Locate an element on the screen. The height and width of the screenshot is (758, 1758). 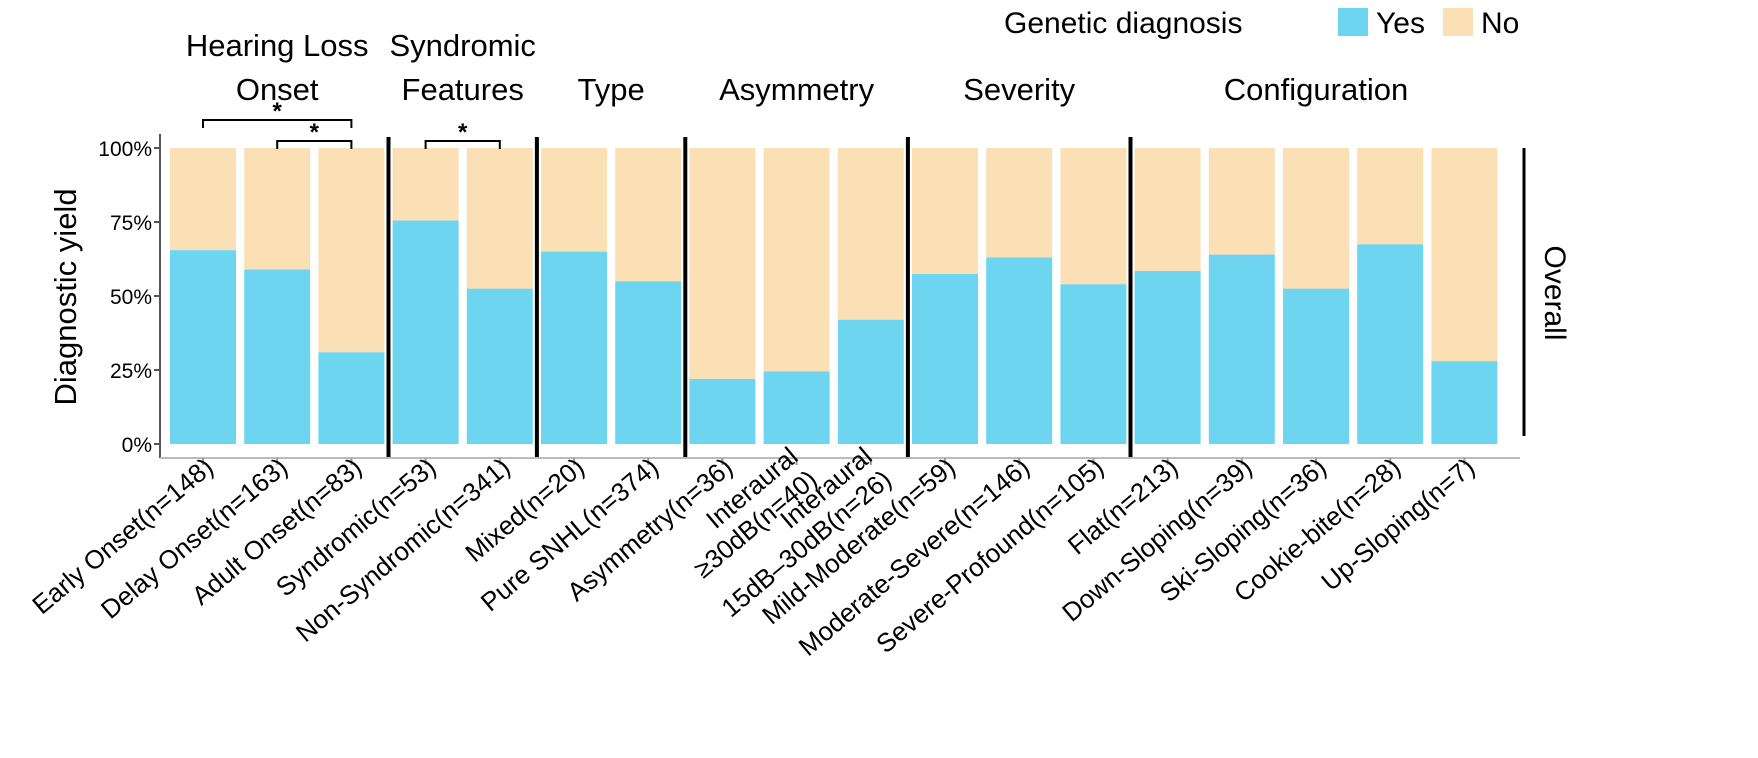
group-label: Asymmetry is located at coordinates (797, 89).